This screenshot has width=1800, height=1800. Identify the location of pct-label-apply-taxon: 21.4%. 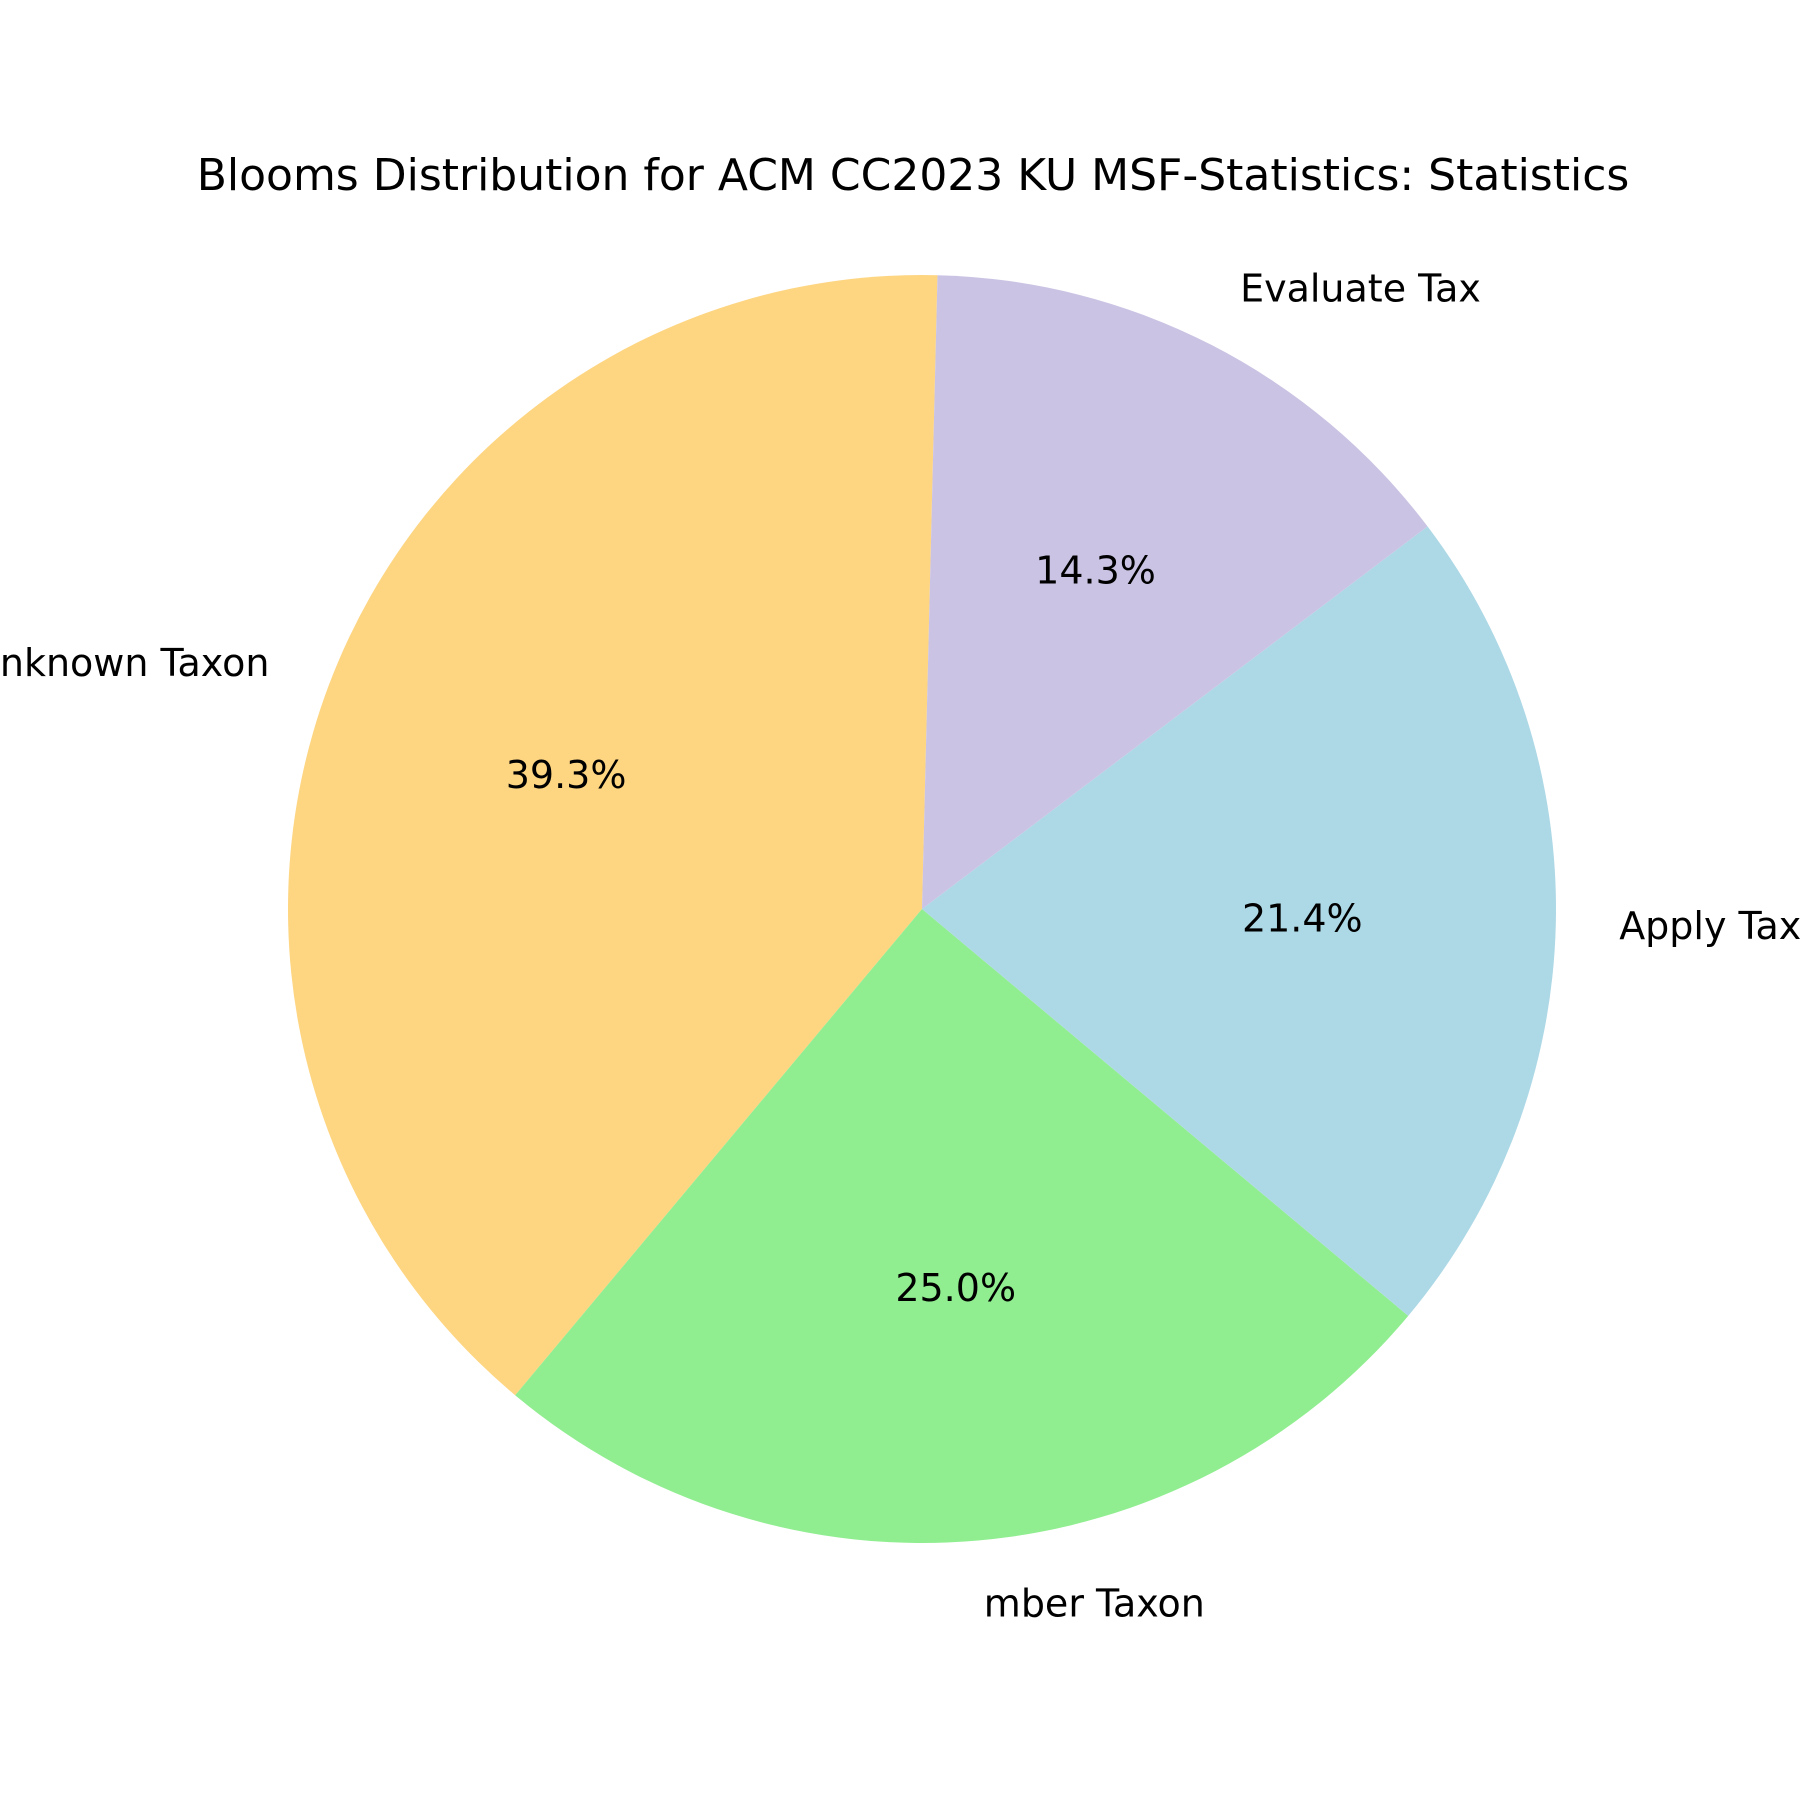
(1302, 918).